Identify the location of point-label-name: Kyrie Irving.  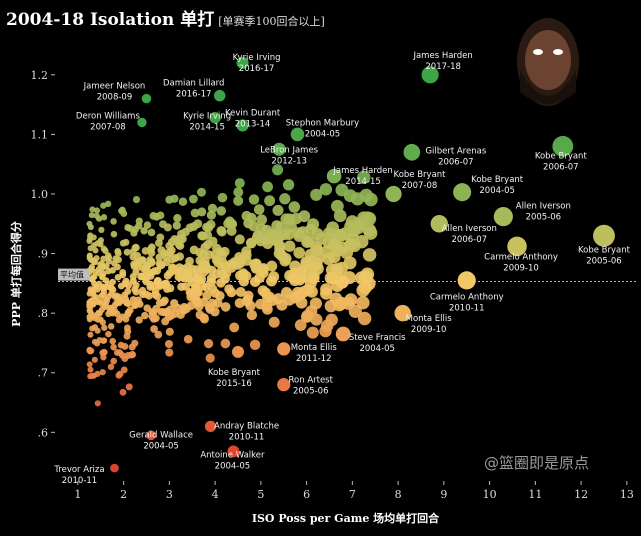
(257, 58).